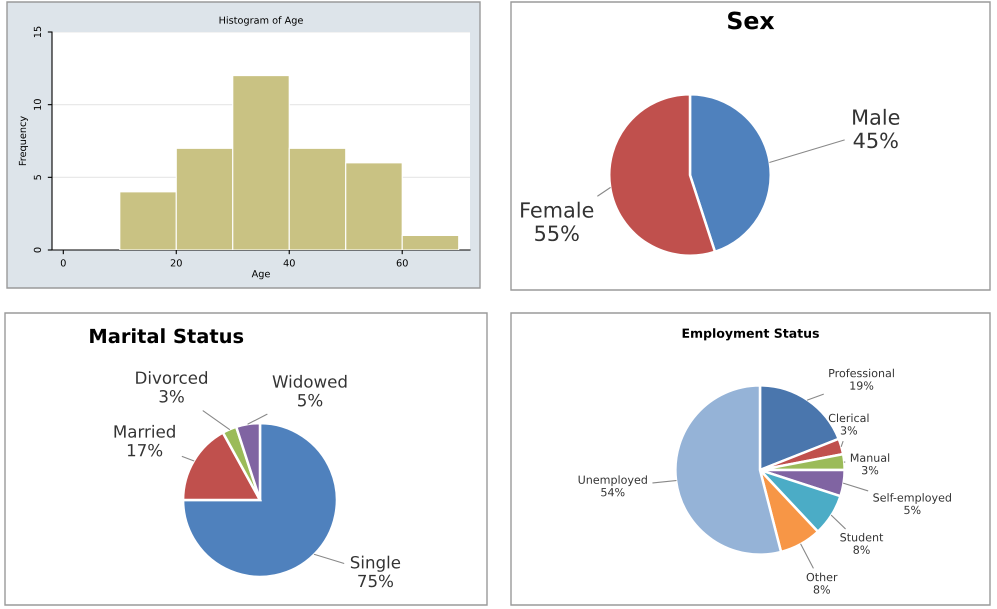 Image resolution: width=997 pixels, height=609 pixels. I want to click on x-tick-label: 60, so click(402, 263).